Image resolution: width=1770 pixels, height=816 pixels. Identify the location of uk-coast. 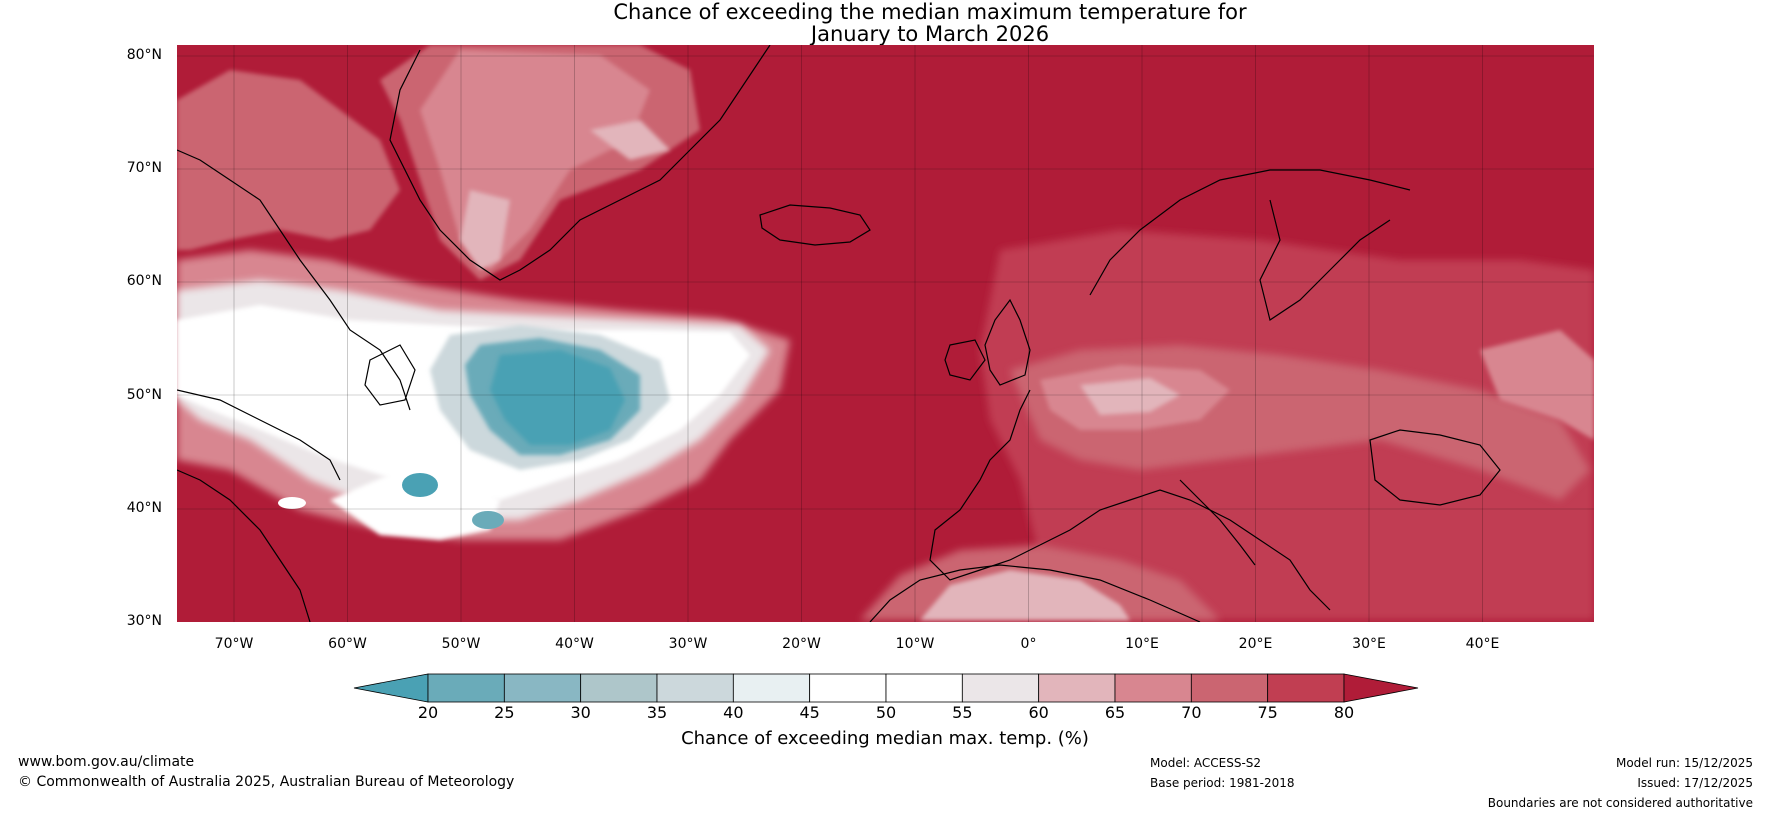
(1007, 342).